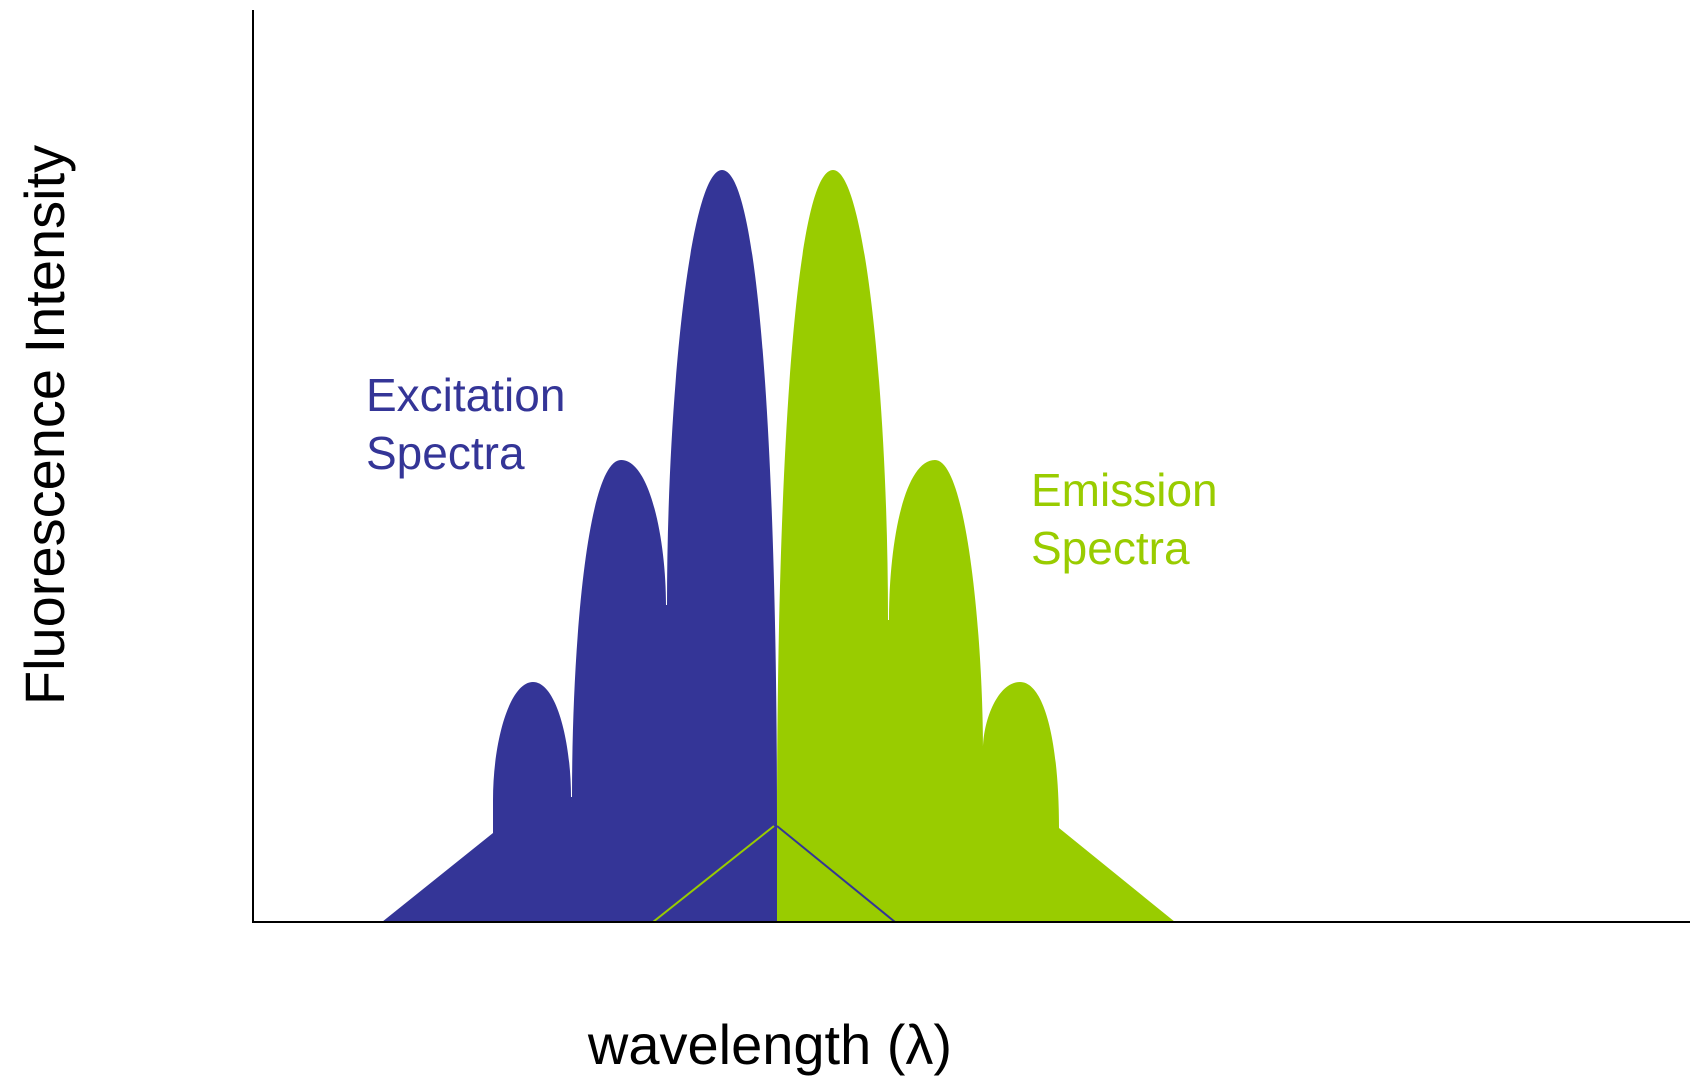 Image resolution: width=1690 pixels, height=1080 pixels. Describe the element at coordinates (445, 453) in the screenshot. I see `excitation-label-line2: Spectra` at that location.